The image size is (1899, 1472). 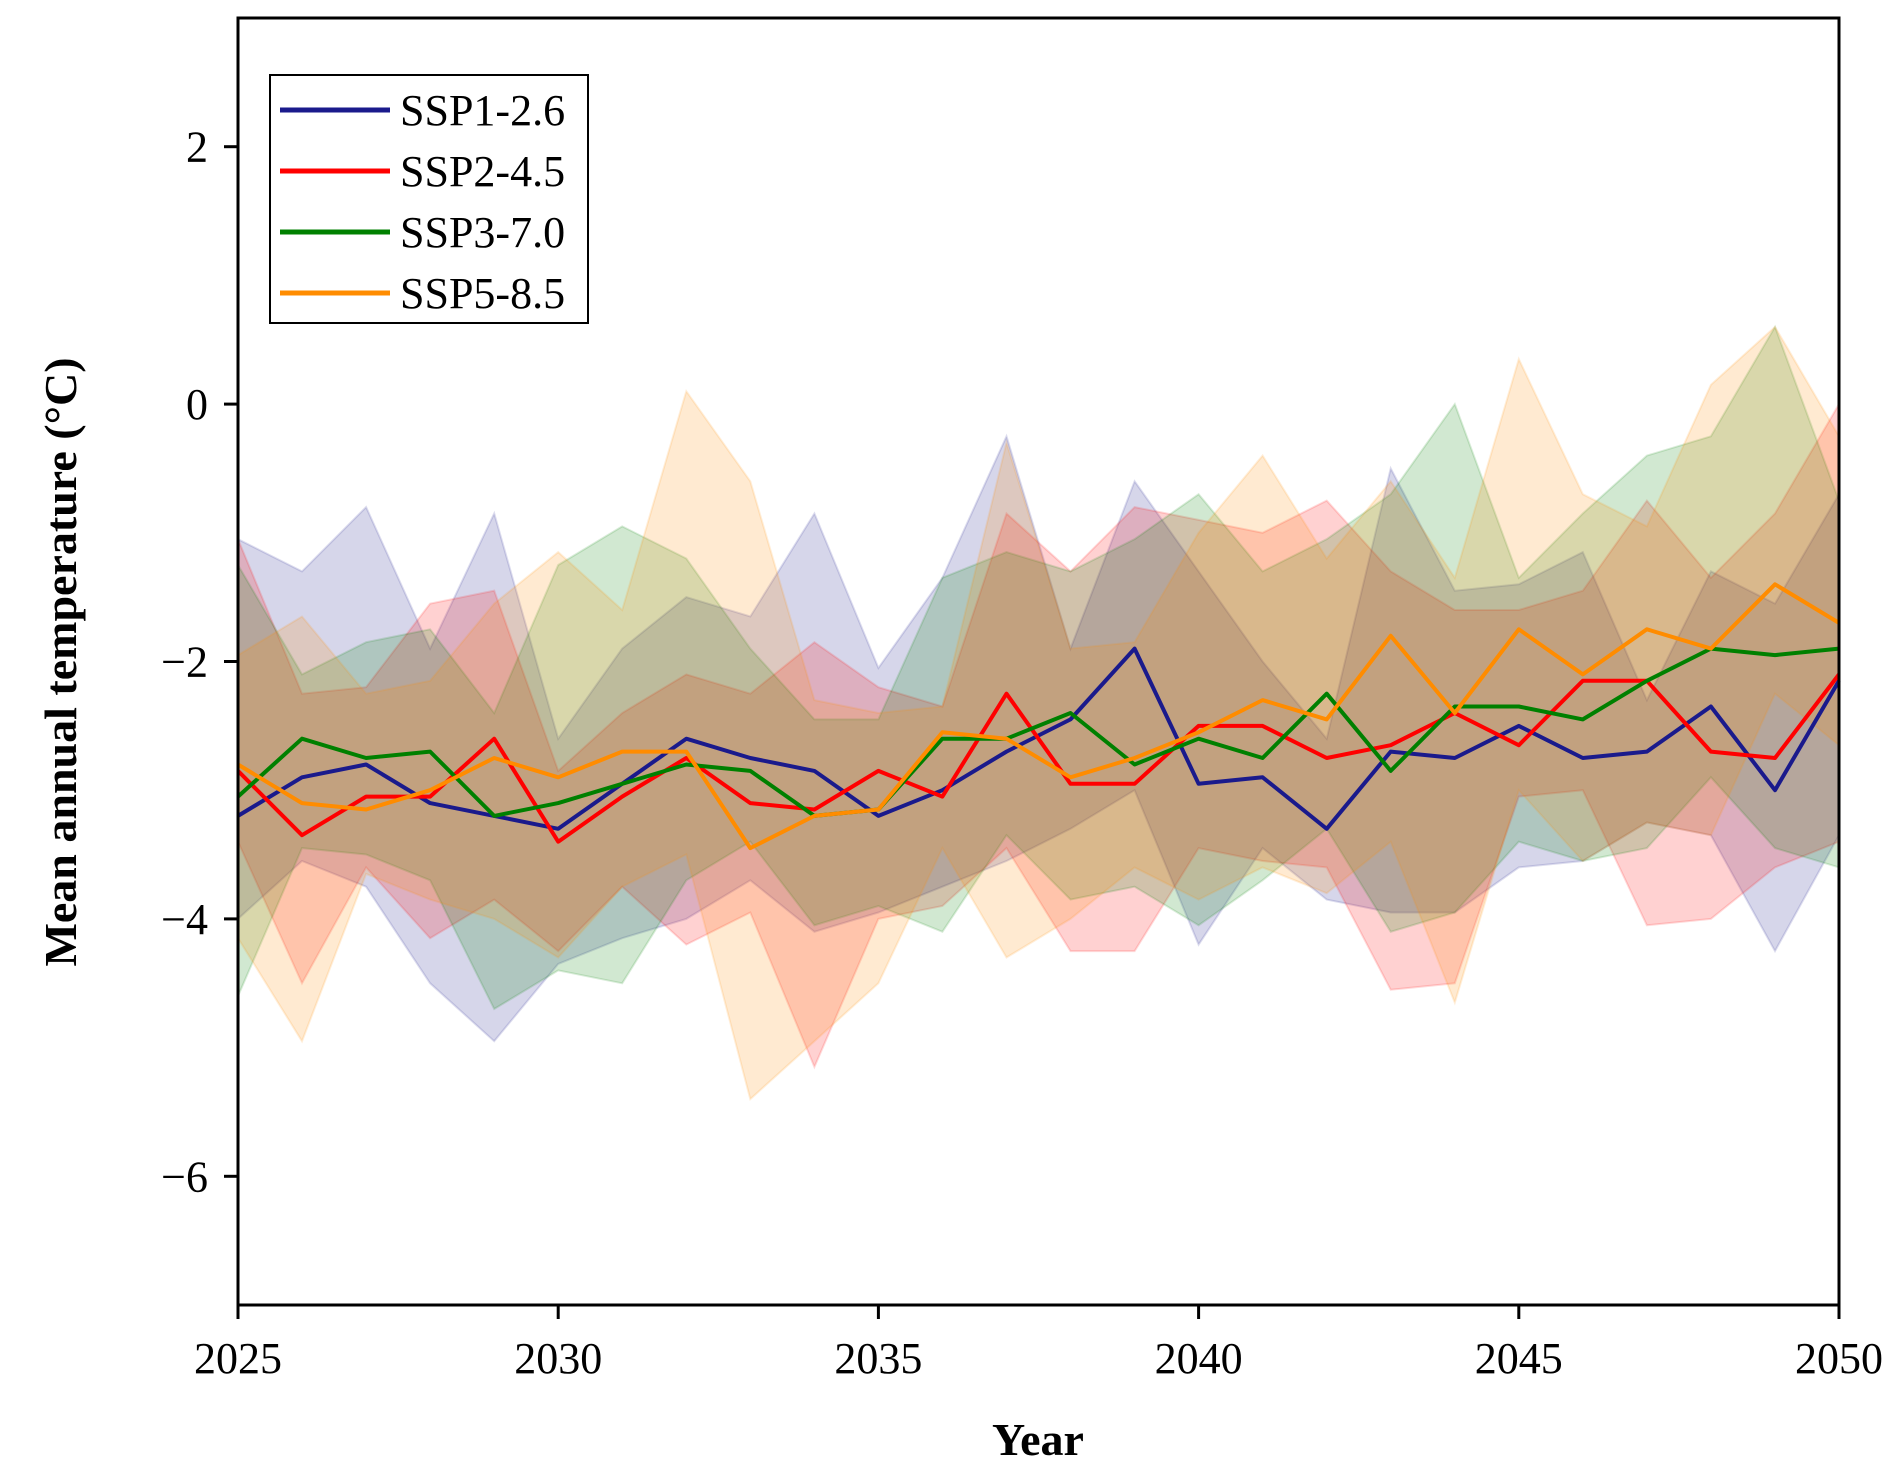 I want to click on y-axis-title: Mean annual temperature (°C), so click(x=60, y=661).